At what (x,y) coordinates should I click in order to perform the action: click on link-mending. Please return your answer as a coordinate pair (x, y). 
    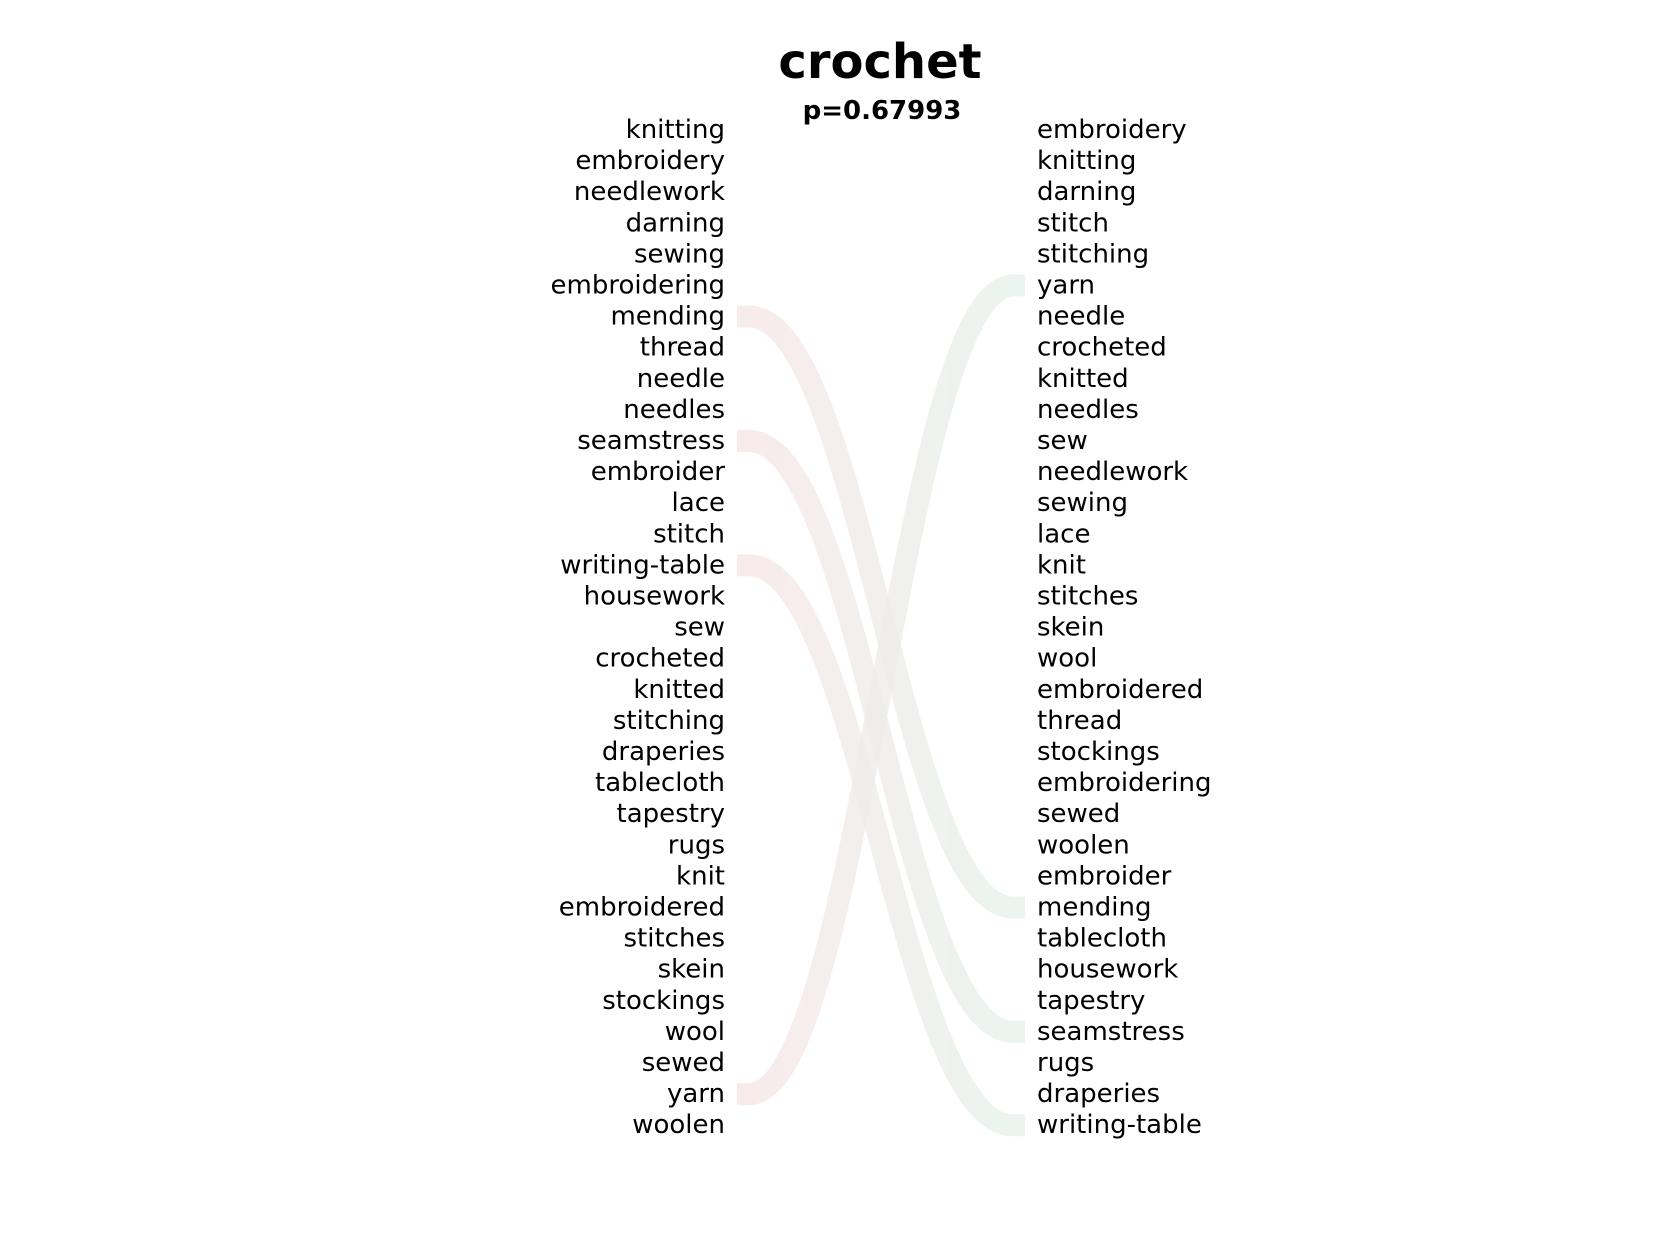
    Looking at the image, I should click on (881, 612).